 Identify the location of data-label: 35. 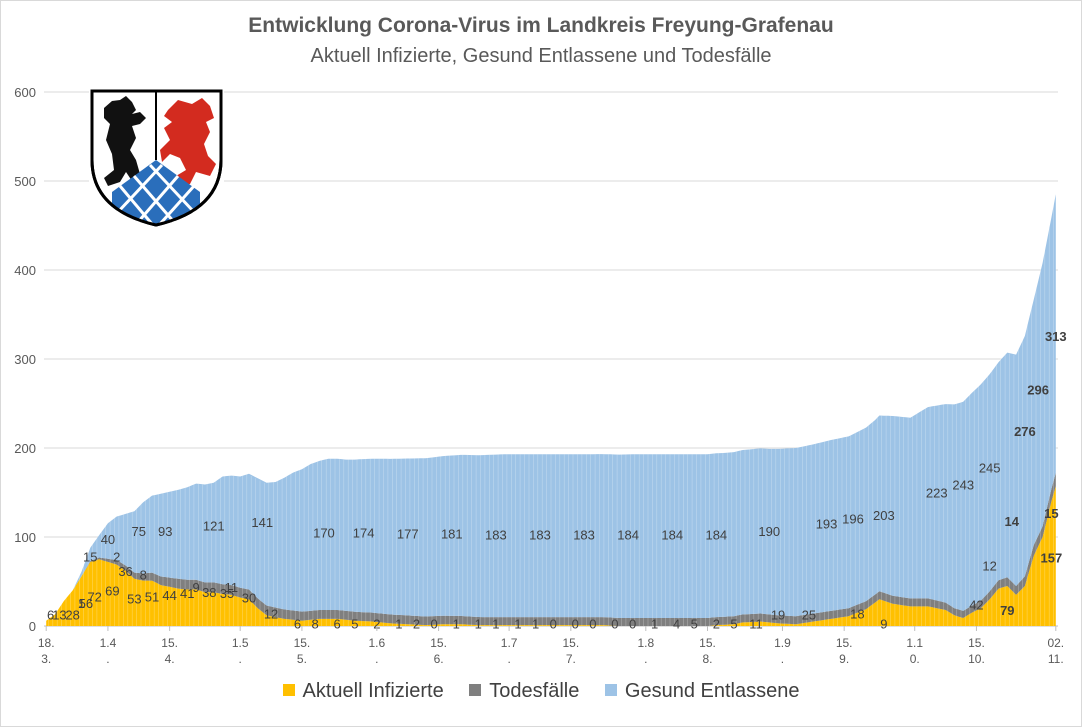
(227, 593).